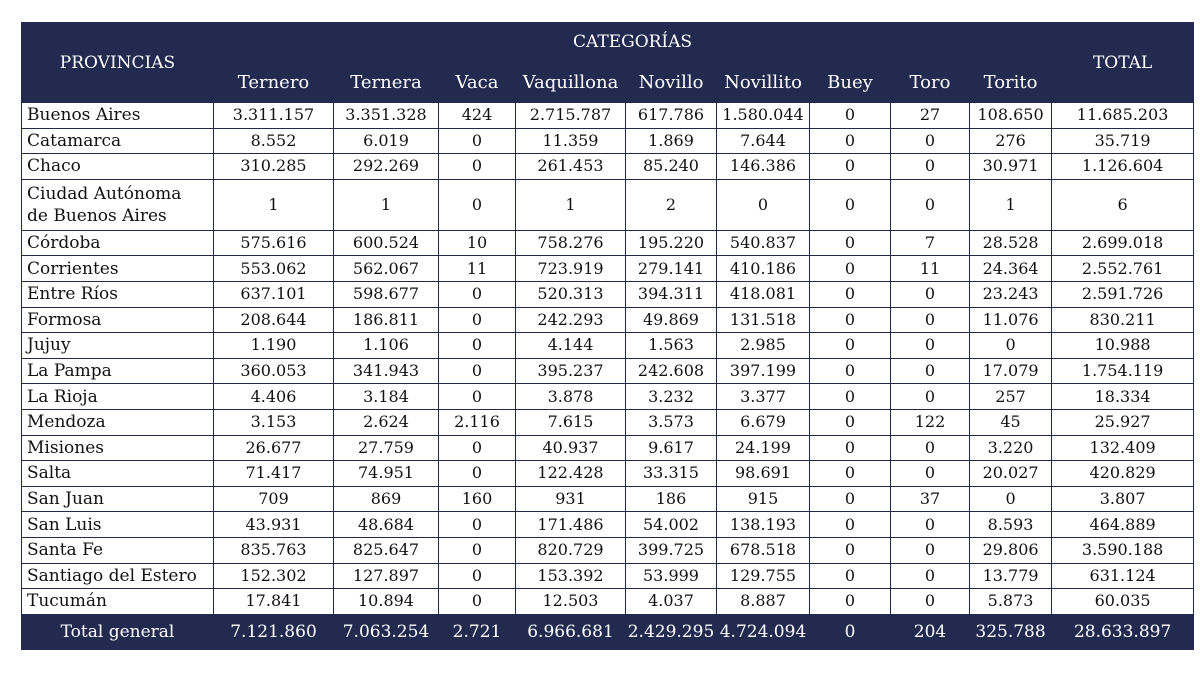 This screenshot has height=675, width=1200. What do you see at coordinates (671, 396) in the screenshot?
I see `cell-novillo: 3.232` at bounding box center [671, 396].